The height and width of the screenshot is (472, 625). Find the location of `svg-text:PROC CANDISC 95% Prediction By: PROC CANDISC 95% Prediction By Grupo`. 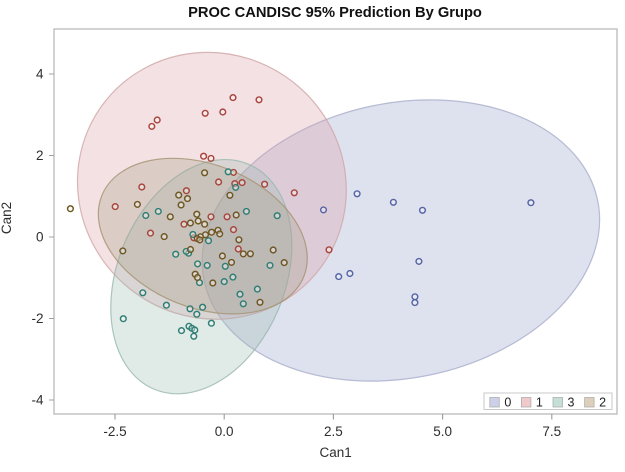

svg-text:PROC CANDISC 95% Prediction By: PROC CANDISC 95% Prediction By Grupo is located at coordinates (335, 13).